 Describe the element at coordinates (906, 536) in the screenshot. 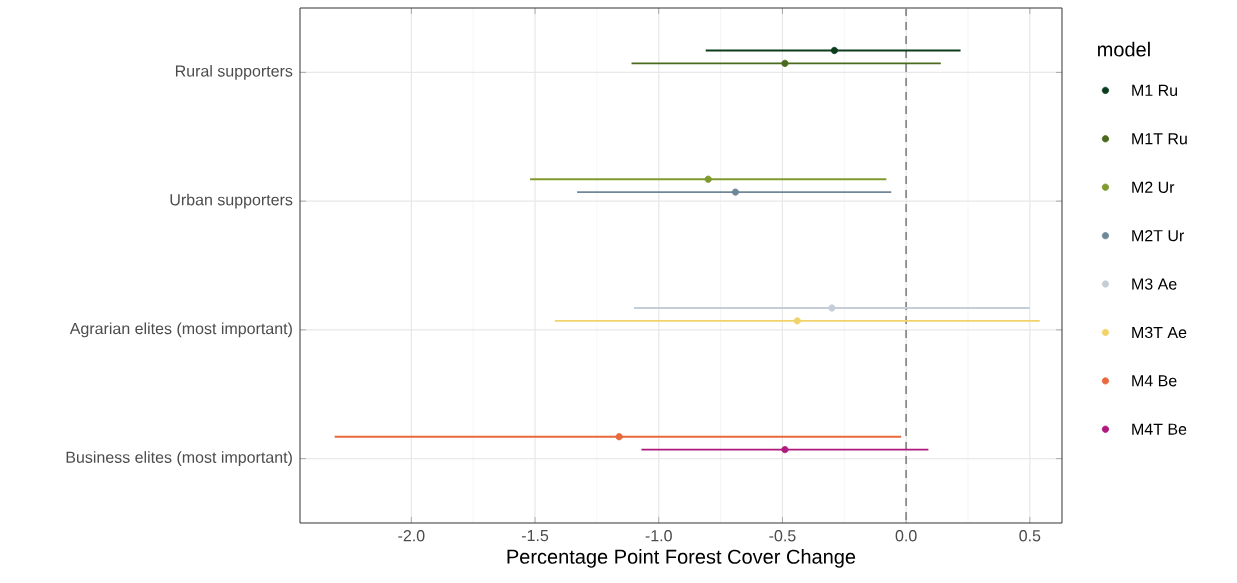

I see `x-tick-label: 0.0` at that location.